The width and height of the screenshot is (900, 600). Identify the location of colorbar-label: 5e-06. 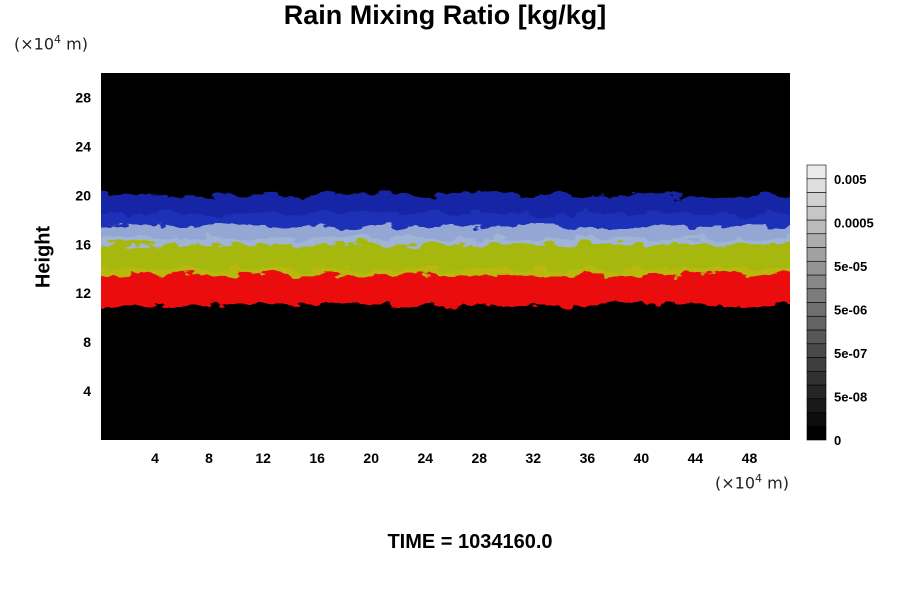
(850, 310).